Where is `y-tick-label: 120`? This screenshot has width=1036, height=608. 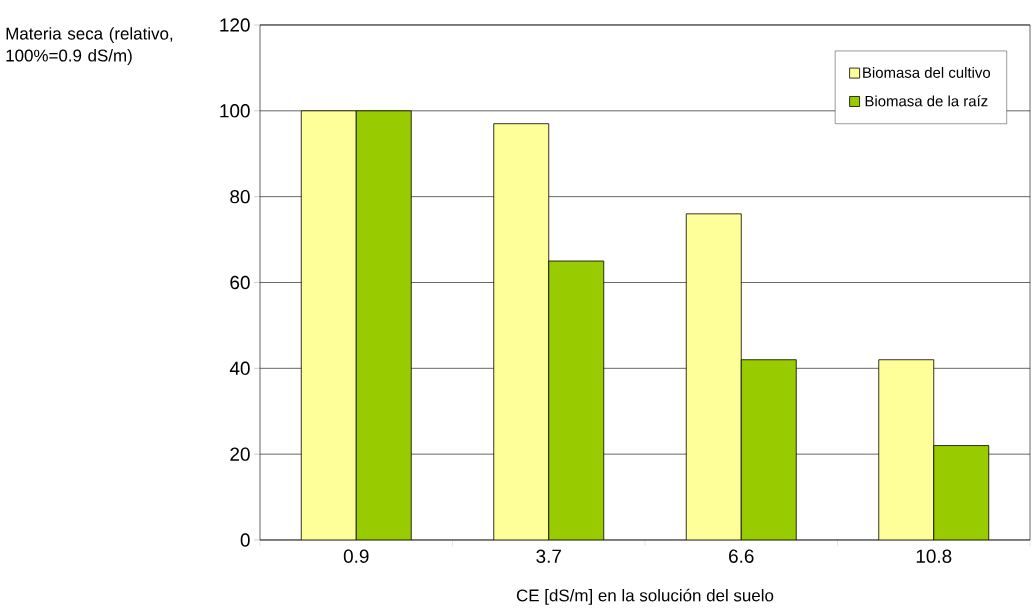 y-tick-label: 120 is located at coordinates (235, 25).